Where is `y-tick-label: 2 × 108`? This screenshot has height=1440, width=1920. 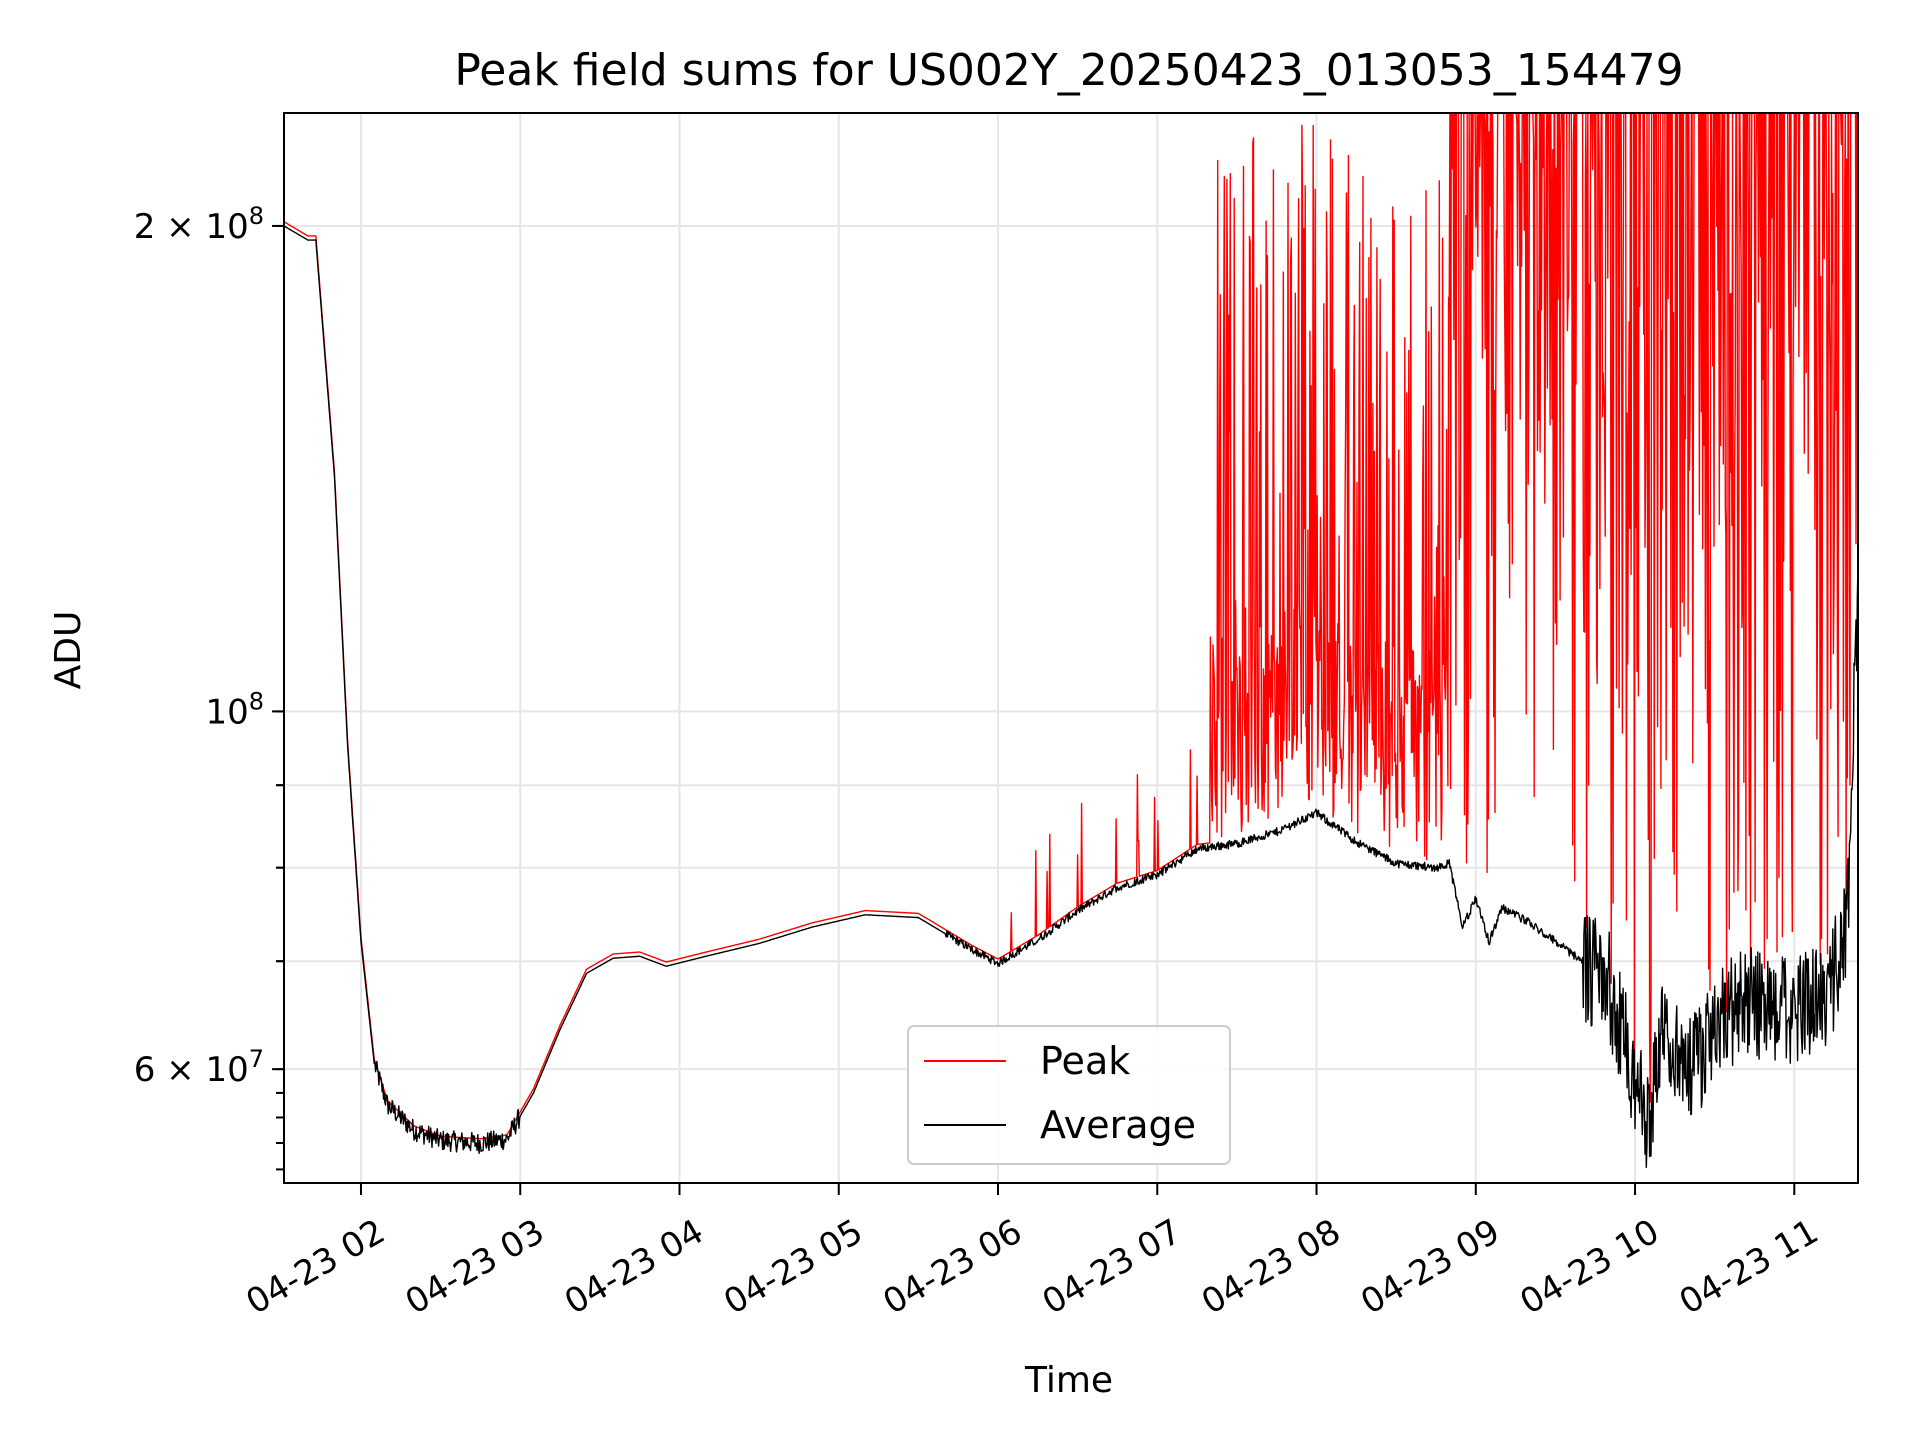 y-tick-label: 2 × 108 is located at coordinates (199, 224).